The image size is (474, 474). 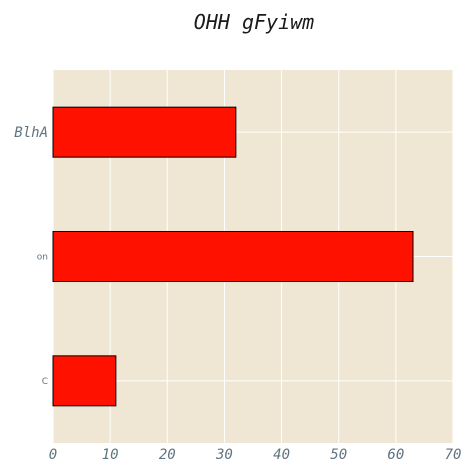 What do you see at coordinates (255, 455) in the screenshot?
I see `x-axis-ticks: 0 10 20 30 40 50 60 70` at bounding box center [255, 455].